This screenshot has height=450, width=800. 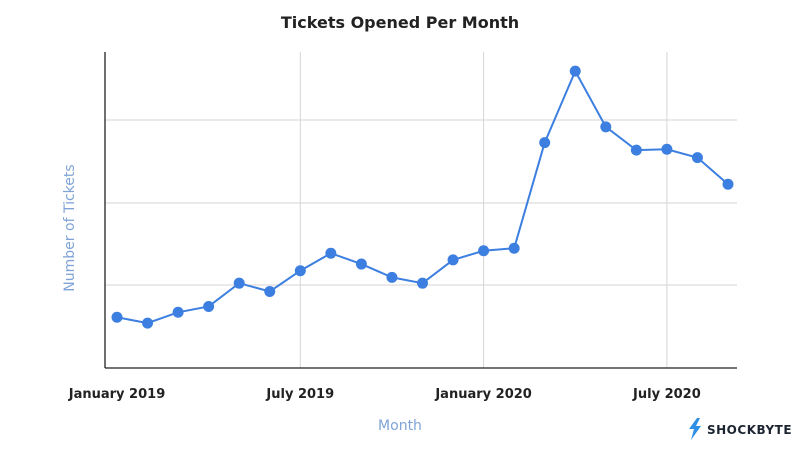 I want to click on lightning-bolt-icon, so click(x=695, y=429).